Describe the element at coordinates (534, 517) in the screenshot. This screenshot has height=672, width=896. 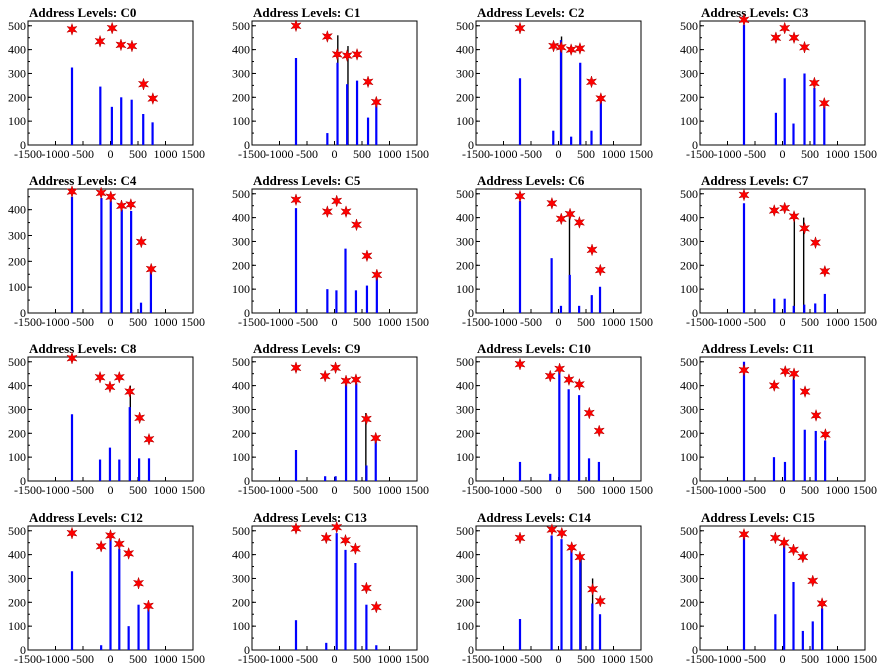
I see `panel-title: Address Levels: C14` at that location.